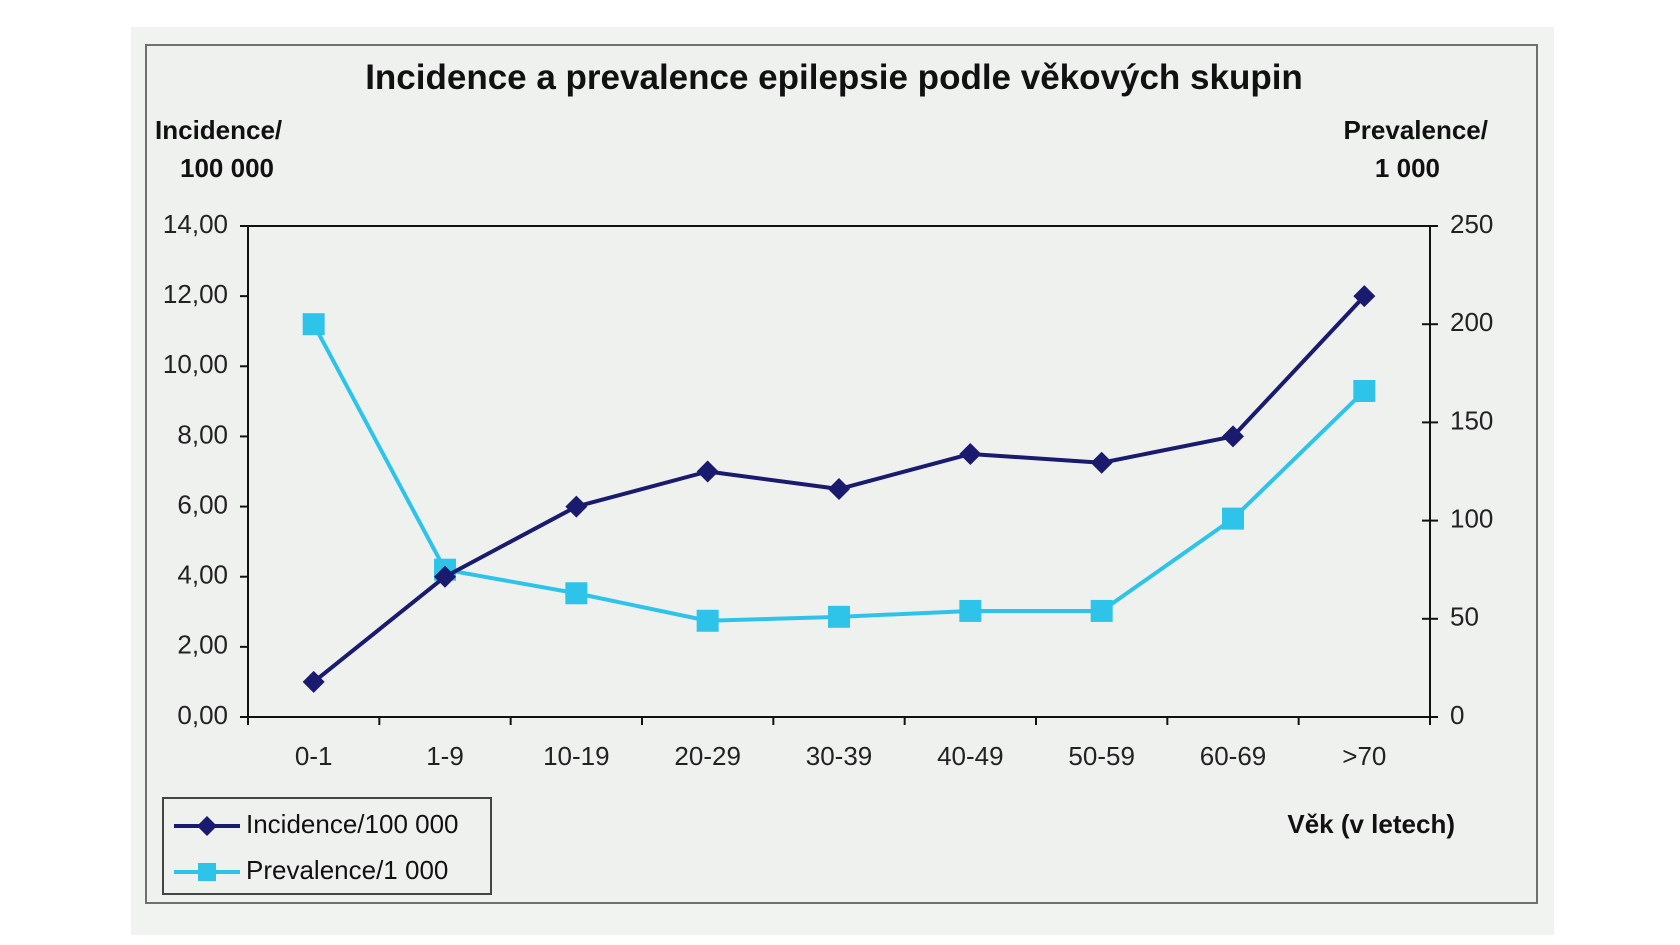  Describe the element at coordinates (207, 826) in the screenshot. I see `legend-marker-incidence` at that location.